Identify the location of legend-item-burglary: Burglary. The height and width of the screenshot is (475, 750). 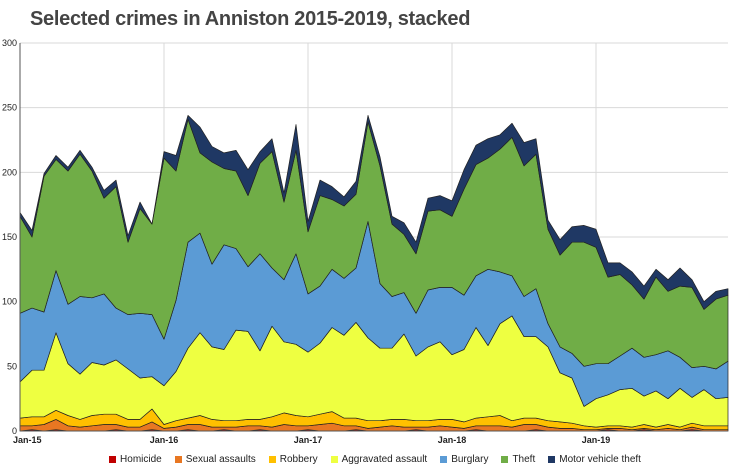
(464, 459).